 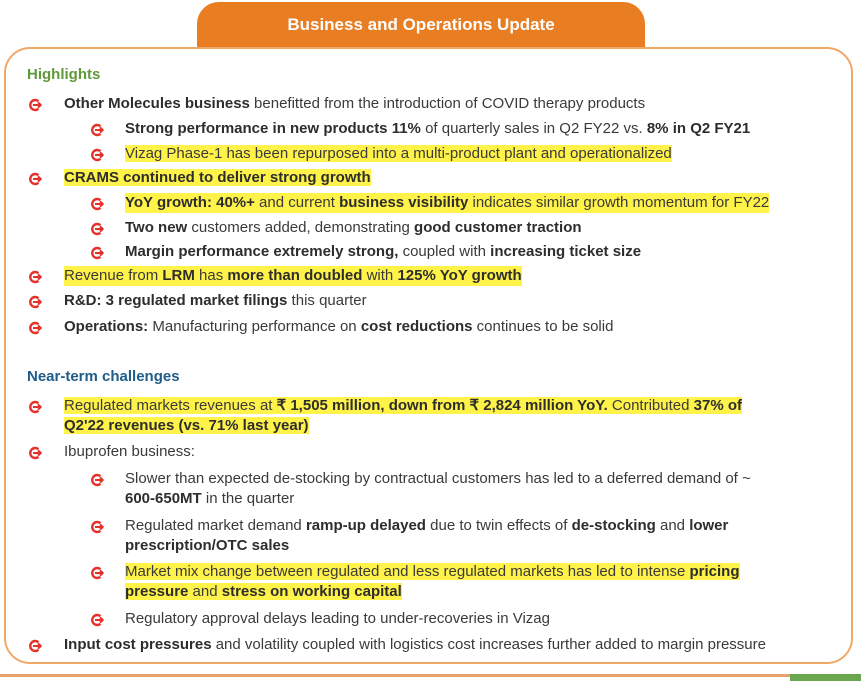 What do you see at coordinates (430, 675) in the screenshot?
I see `footer-divider` at bounding box center [430, 675].